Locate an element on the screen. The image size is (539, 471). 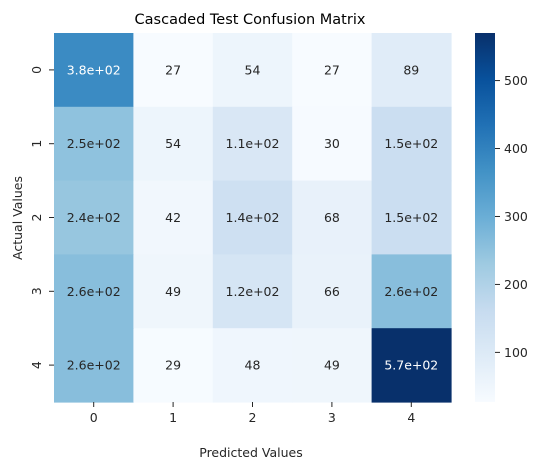
cell-annotation-1-3: 30 is located at coordinates (332, 143).